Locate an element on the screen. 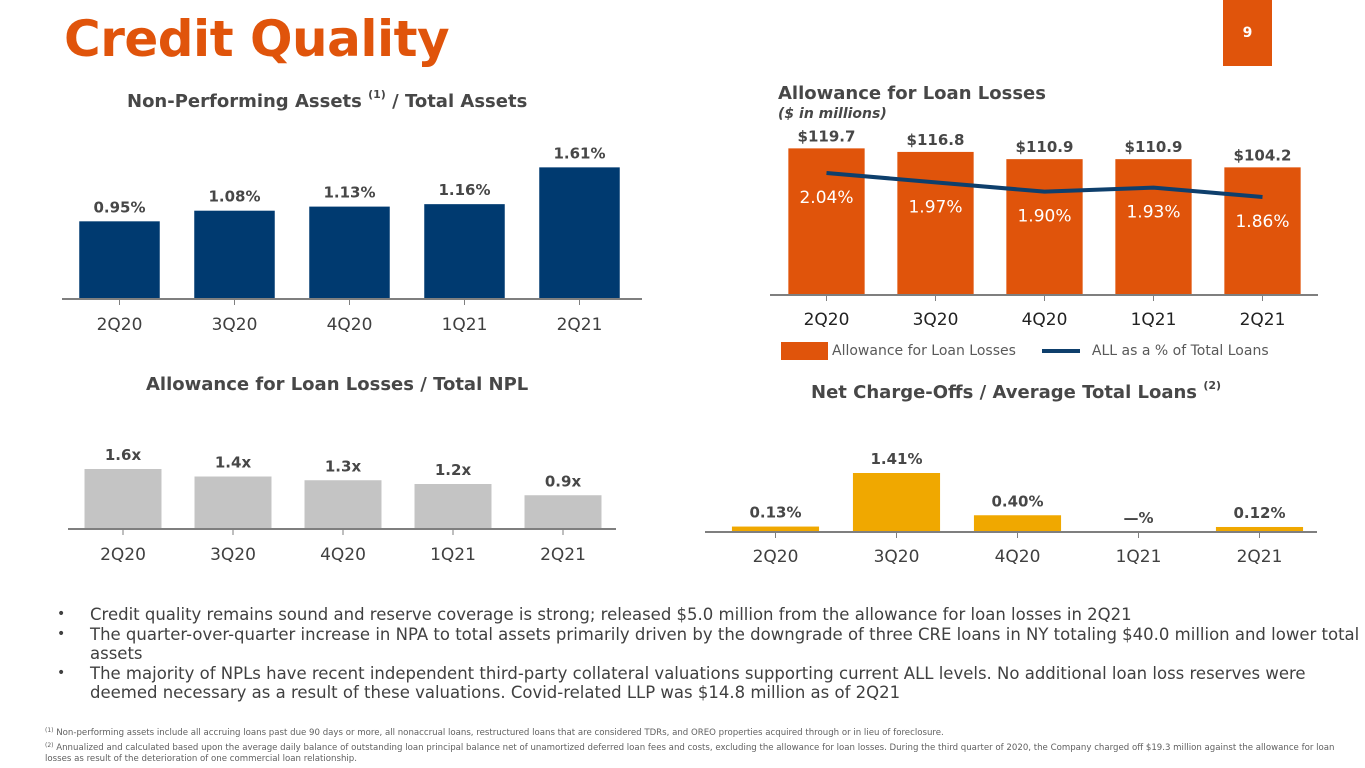 Image resolution: width=1365 pixels, height=768 pixels. data-label: 1.08% is located at coordinates (234, 197).